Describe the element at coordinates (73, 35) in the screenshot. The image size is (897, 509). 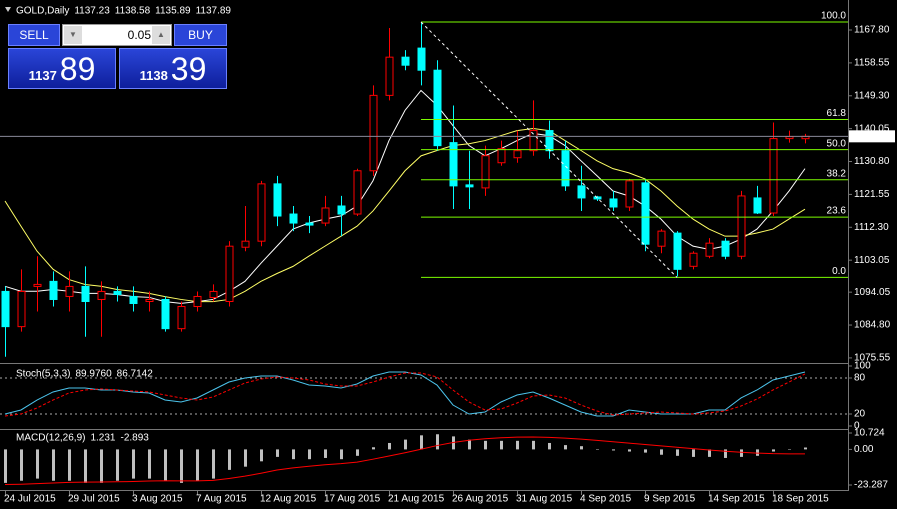
I see `lot-down: ▼` at that location.